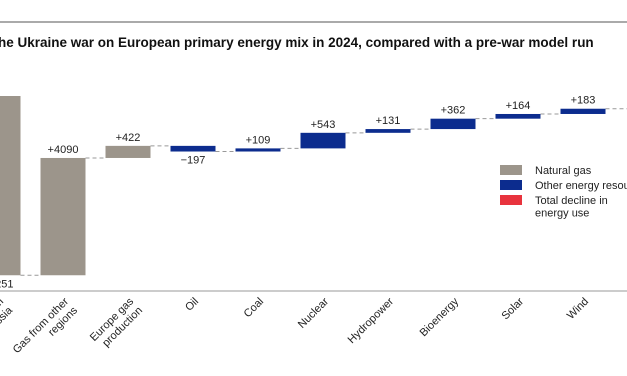 Image resolution: width=627 pixels, height=376 pixels. What do you see at coordinates (128, 138) in the screenshot?
I see `value-label: +422` at bounding box center [128, 138].